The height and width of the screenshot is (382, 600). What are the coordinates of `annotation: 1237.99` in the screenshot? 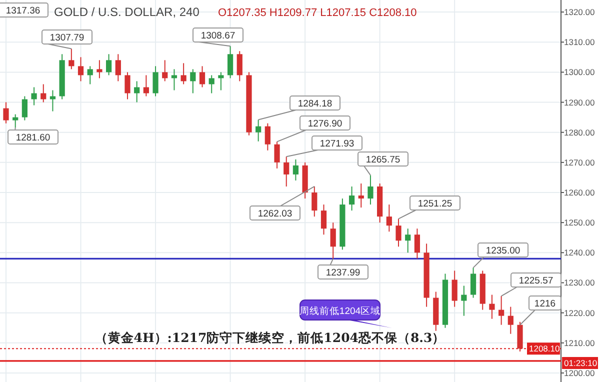 It's located at (343, 273).